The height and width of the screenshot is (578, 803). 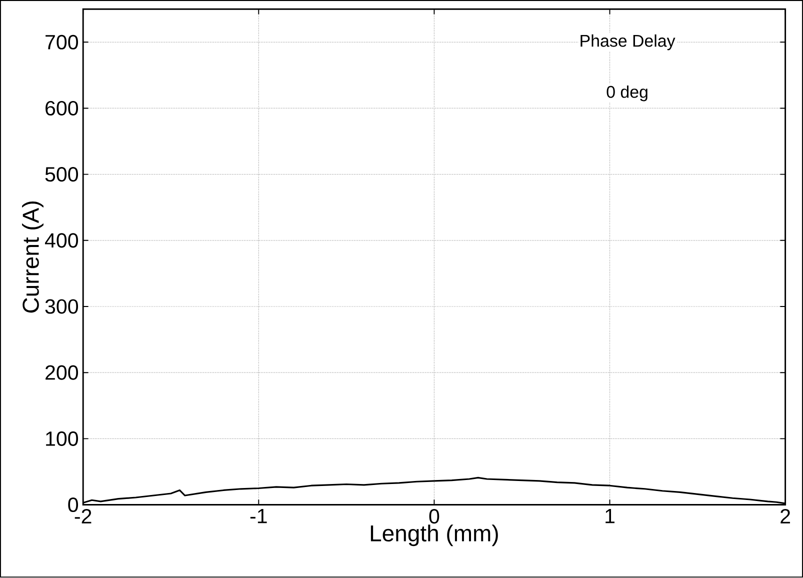 I want to click on y-tick-label: 300, so click(x=61, y=306).